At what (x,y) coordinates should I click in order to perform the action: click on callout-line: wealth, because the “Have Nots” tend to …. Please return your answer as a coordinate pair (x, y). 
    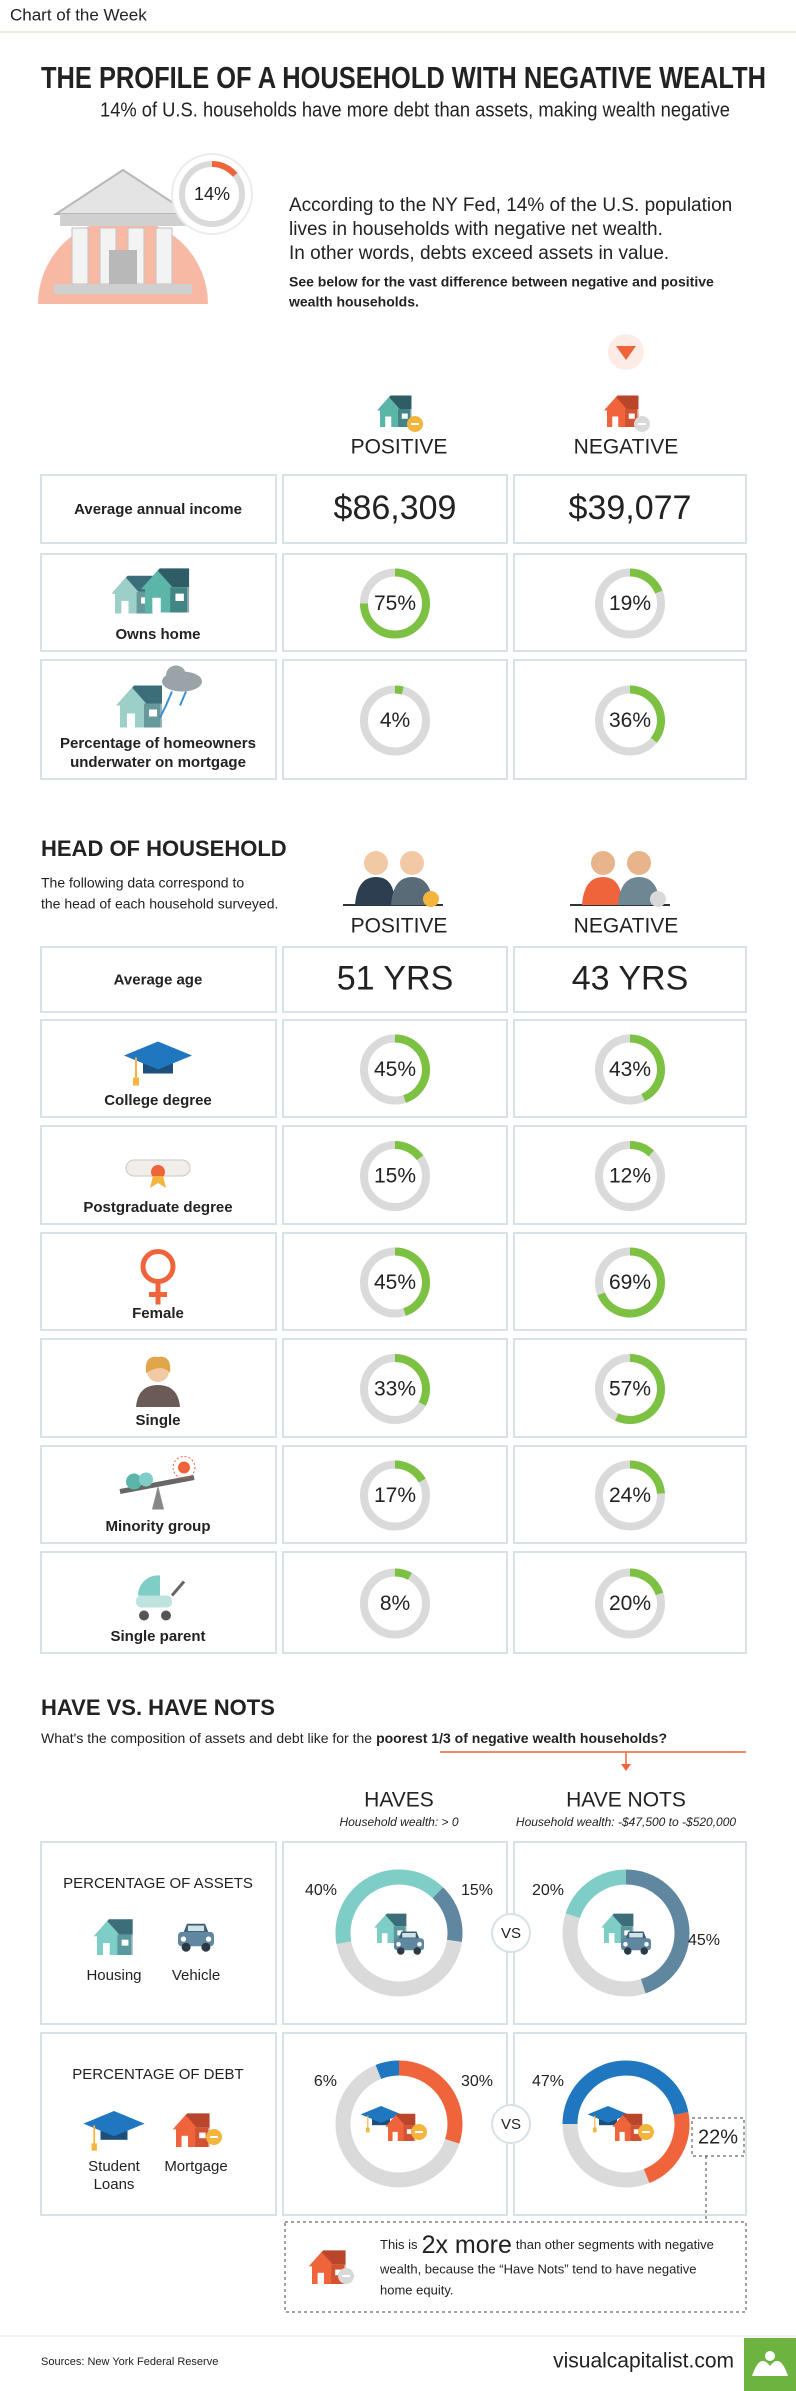
    Looking at the image, I should click on (538, 2268).